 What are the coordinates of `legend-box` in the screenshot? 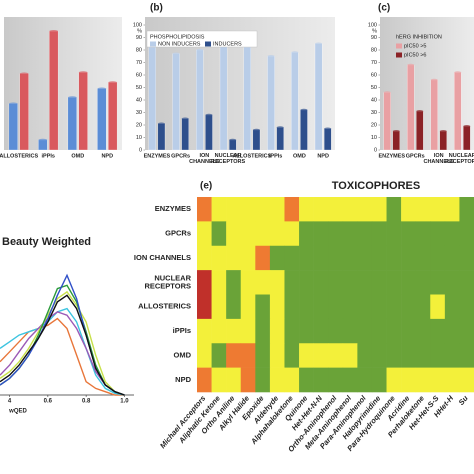 It's located at (202, 39).